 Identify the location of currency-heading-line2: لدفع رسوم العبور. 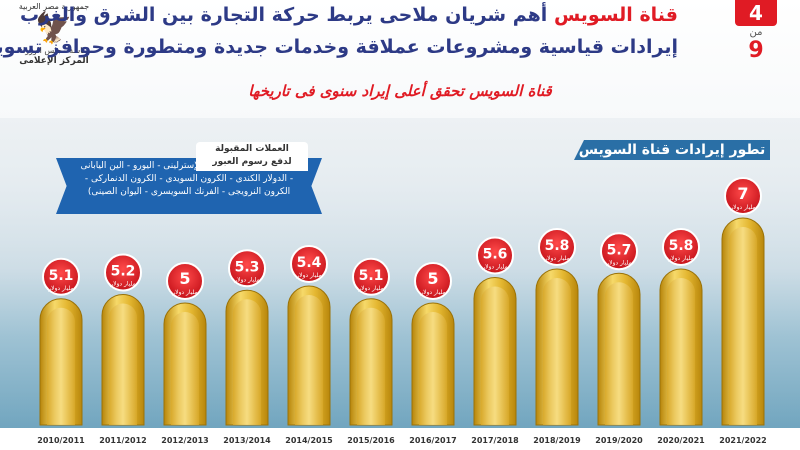
(252, 162).